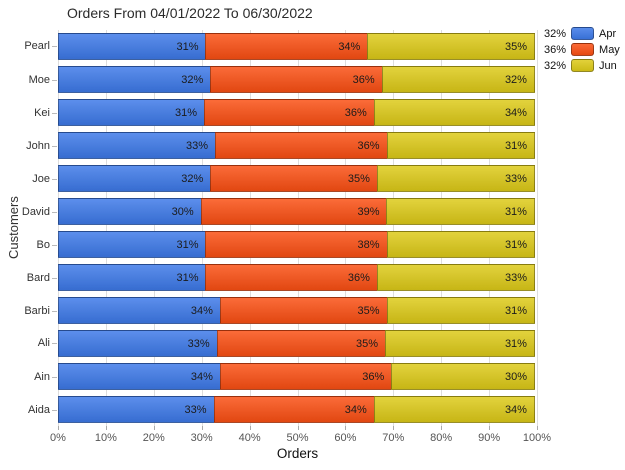 Image resolution: width=625 pixels, height=470 pixels. Describe the element at coordinates (459, 343) in the screenshot. I see `bar-segment-jun-ali: 31%` at that location.